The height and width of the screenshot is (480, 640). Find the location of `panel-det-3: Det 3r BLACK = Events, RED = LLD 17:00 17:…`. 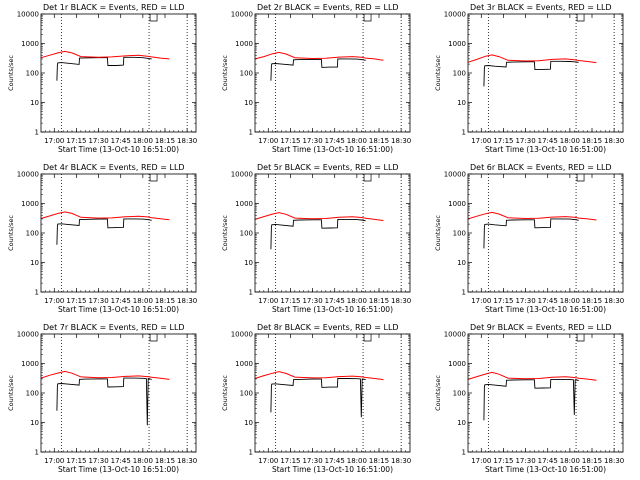

panel-det-3: Det 3r BLACK = Events, RED = LLD 17:00 17:… is located at coordinates (529, 78).